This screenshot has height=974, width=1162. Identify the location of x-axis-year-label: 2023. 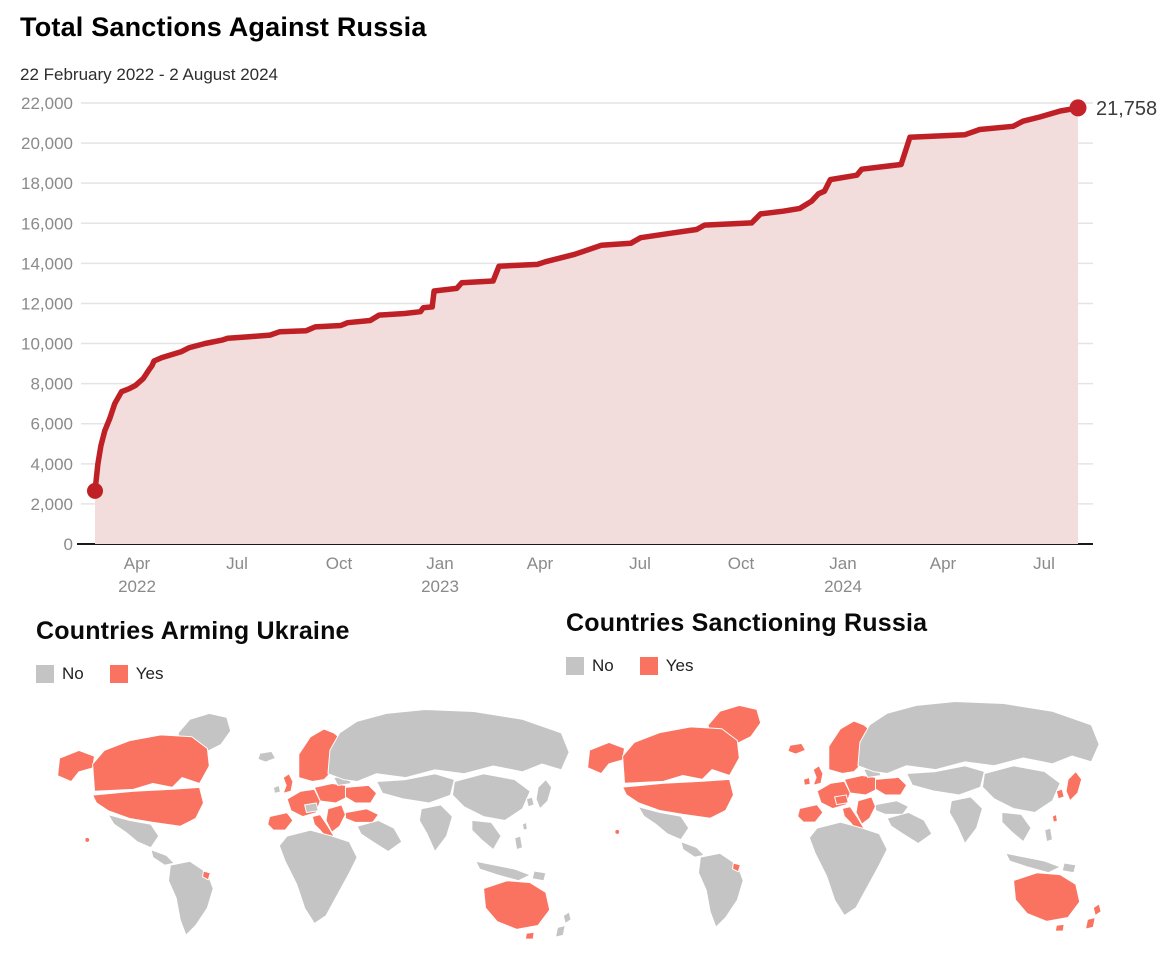
(440, 586).